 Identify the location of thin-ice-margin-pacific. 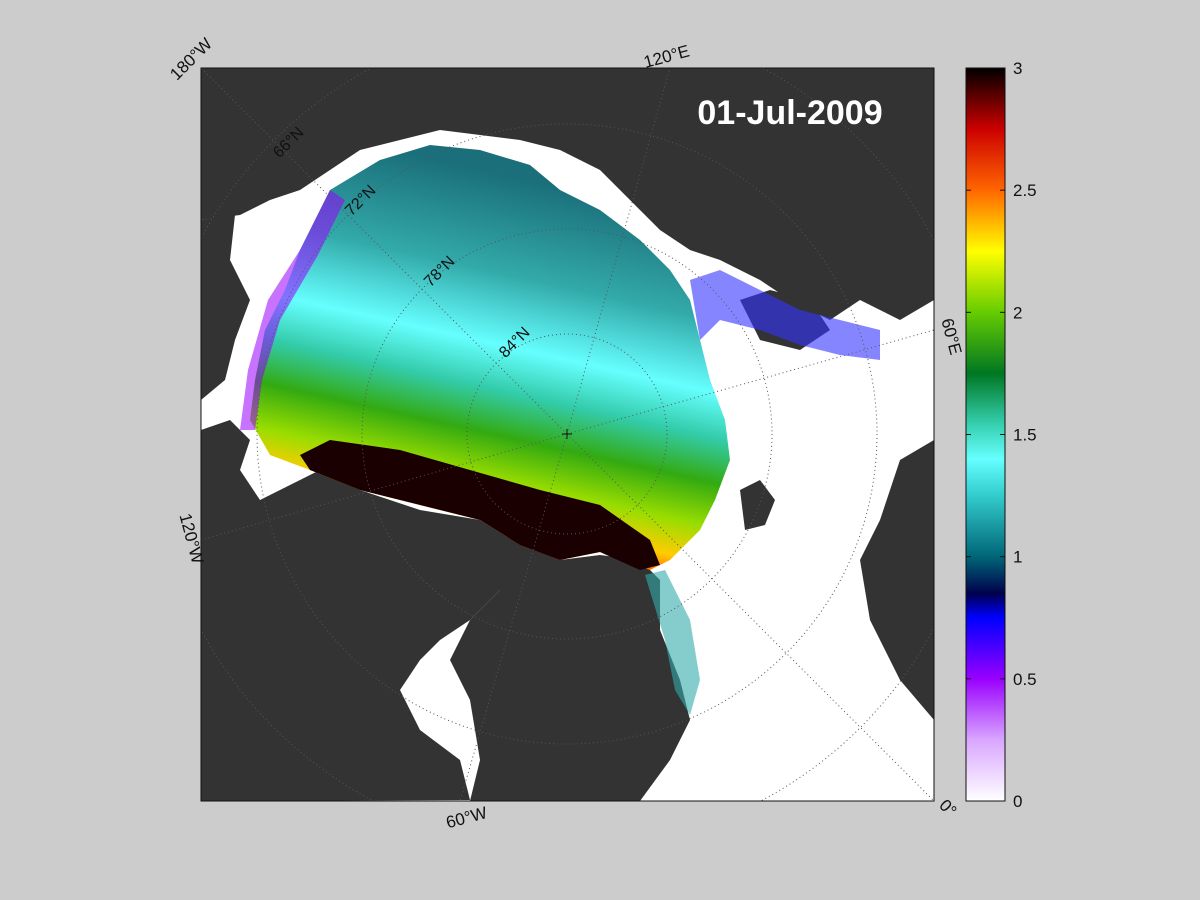
(292, 310).